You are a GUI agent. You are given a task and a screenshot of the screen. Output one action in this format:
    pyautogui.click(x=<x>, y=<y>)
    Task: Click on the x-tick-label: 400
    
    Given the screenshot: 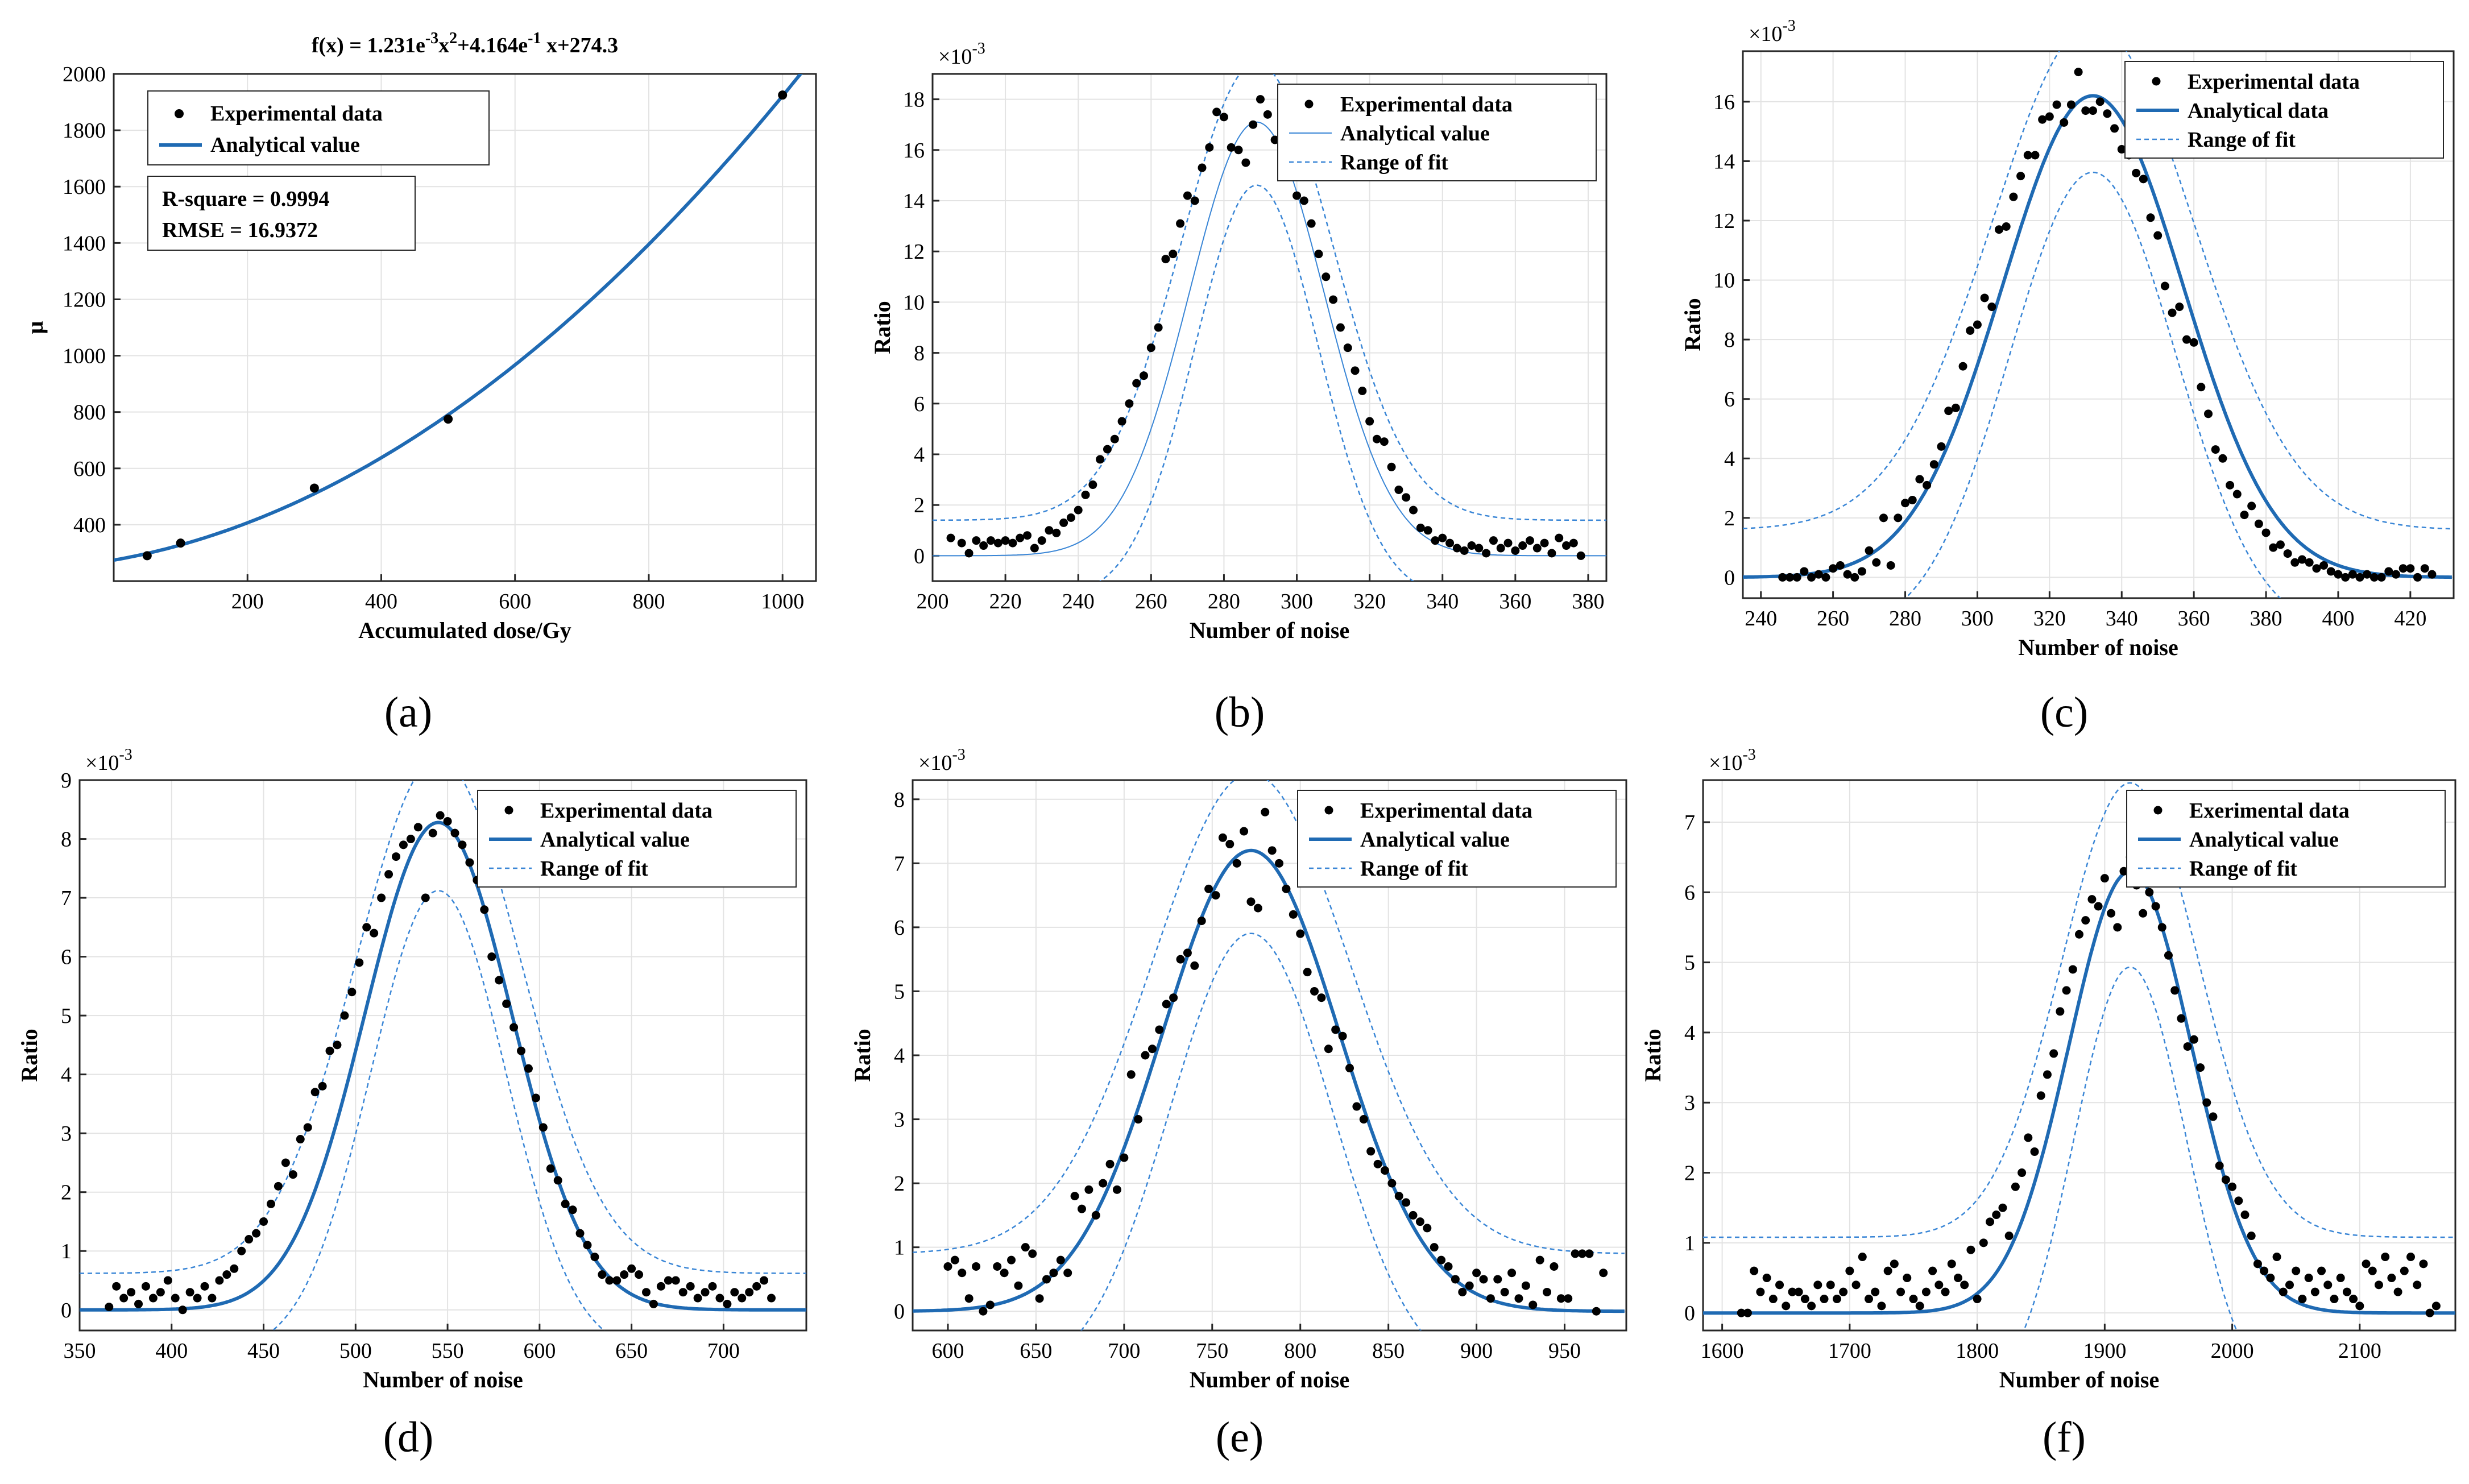 What is the action you would take?
    pyautogui.click(x=2338, y=619)
    